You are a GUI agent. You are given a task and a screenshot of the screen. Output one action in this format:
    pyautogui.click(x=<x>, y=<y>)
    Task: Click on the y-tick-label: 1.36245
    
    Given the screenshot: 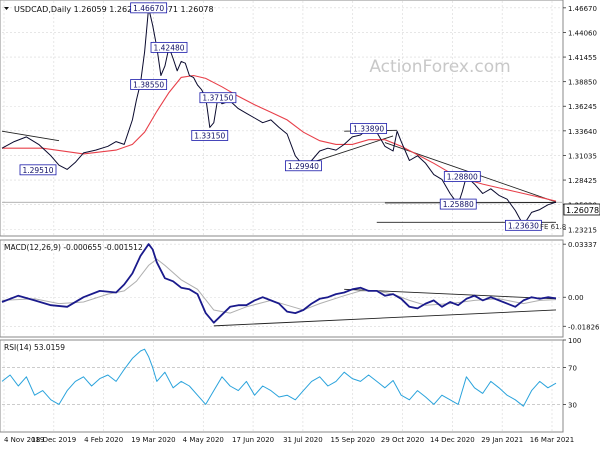 What is the action you would take?
    pyautogui.click(x=582, y=107)
    